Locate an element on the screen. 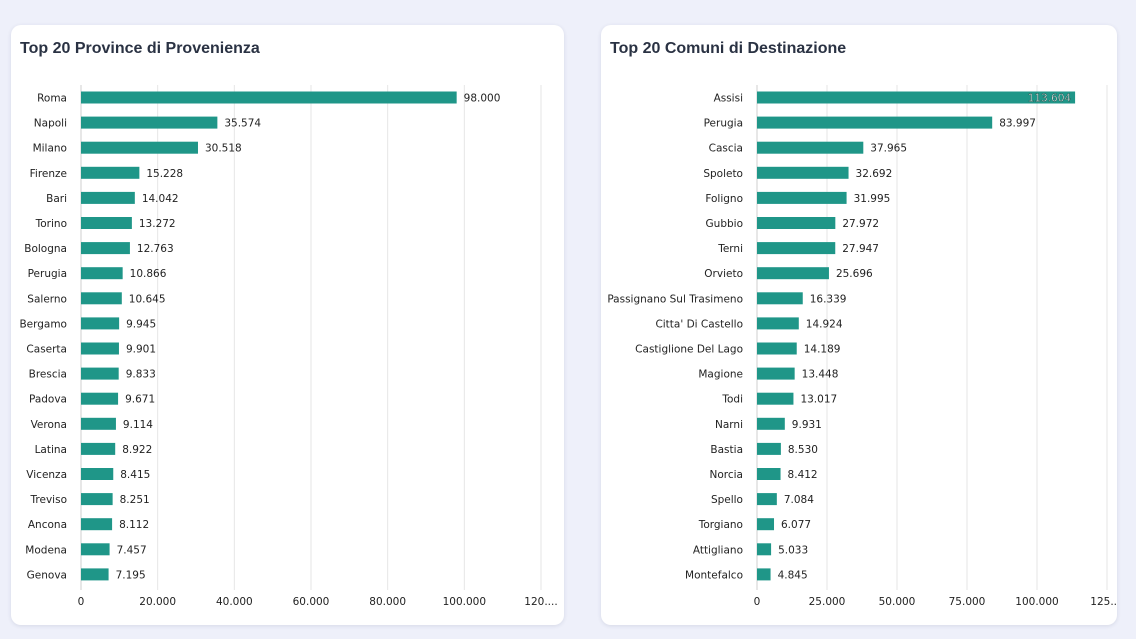 The width and height of the screenshot is (1136, 639). value-label: 27.947 is located at coordinates (860, 249).